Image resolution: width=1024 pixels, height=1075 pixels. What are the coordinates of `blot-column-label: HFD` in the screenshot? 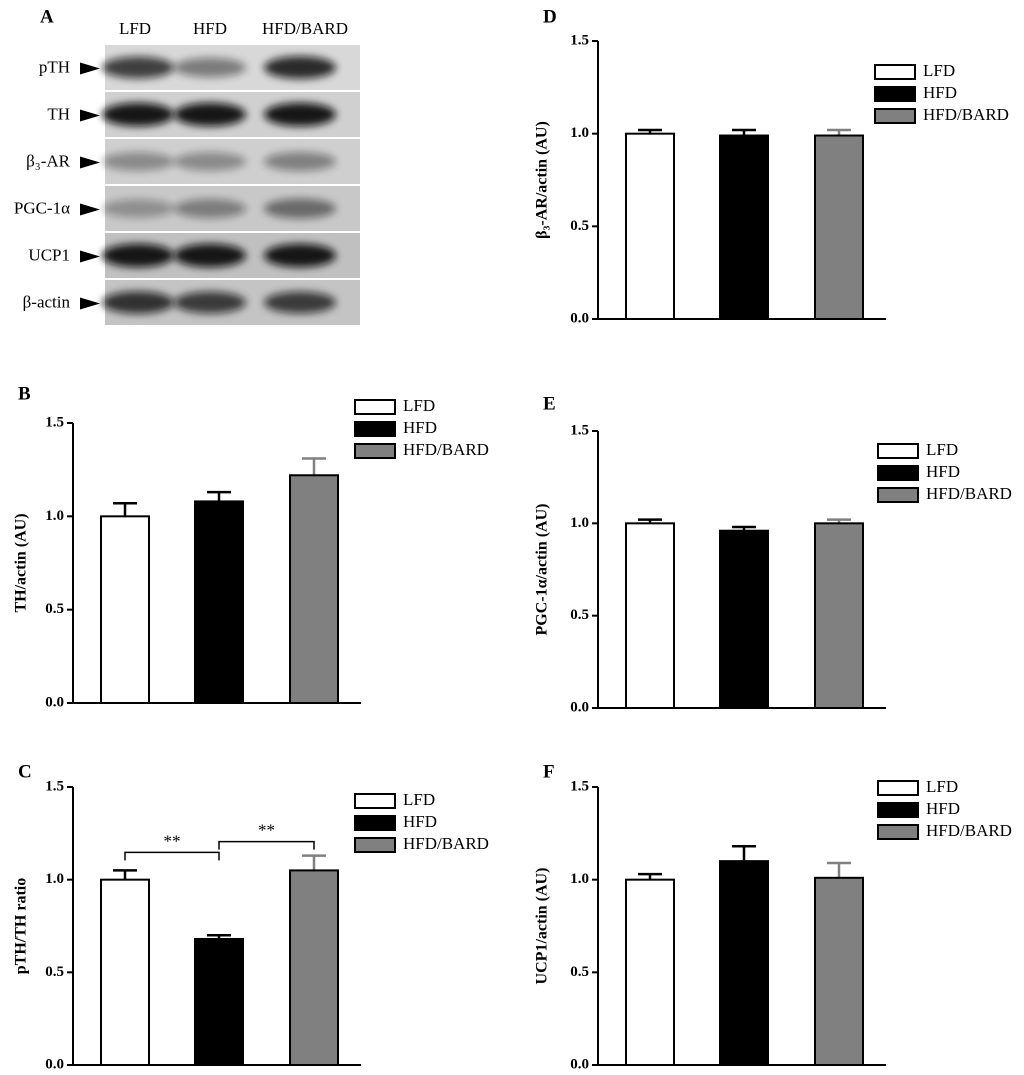 It's located at (210, 28).